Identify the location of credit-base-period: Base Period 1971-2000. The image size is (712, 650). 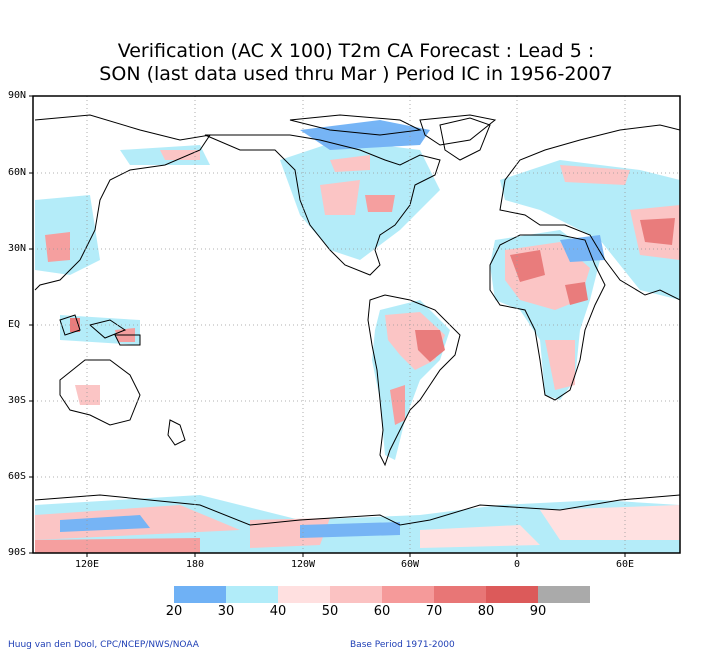
(402, 645).